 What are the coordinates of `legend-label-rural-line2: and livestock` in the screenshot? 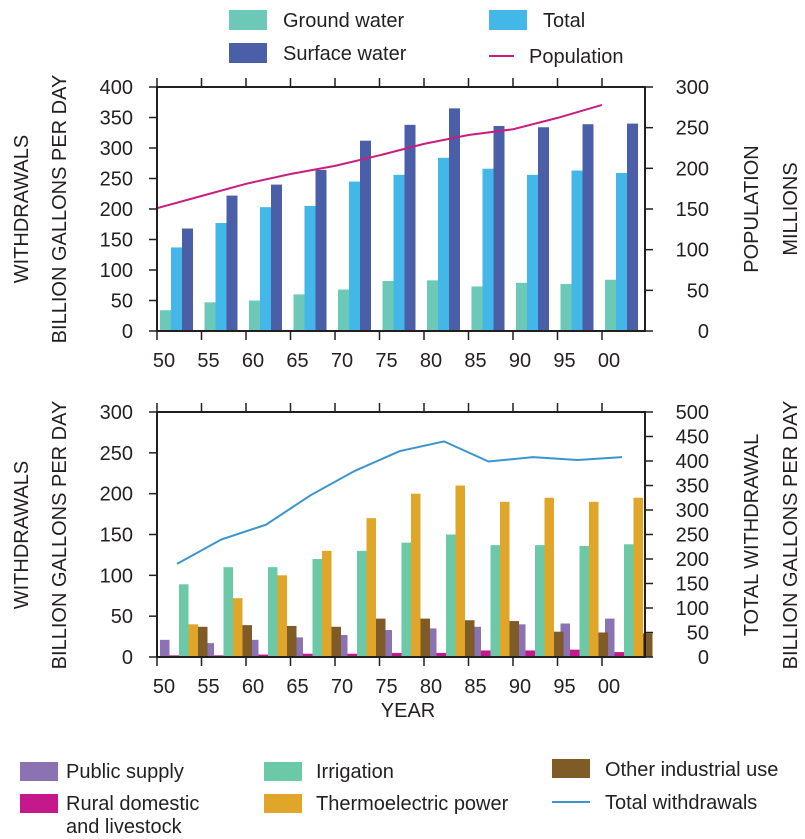 It's located at (124, 827).